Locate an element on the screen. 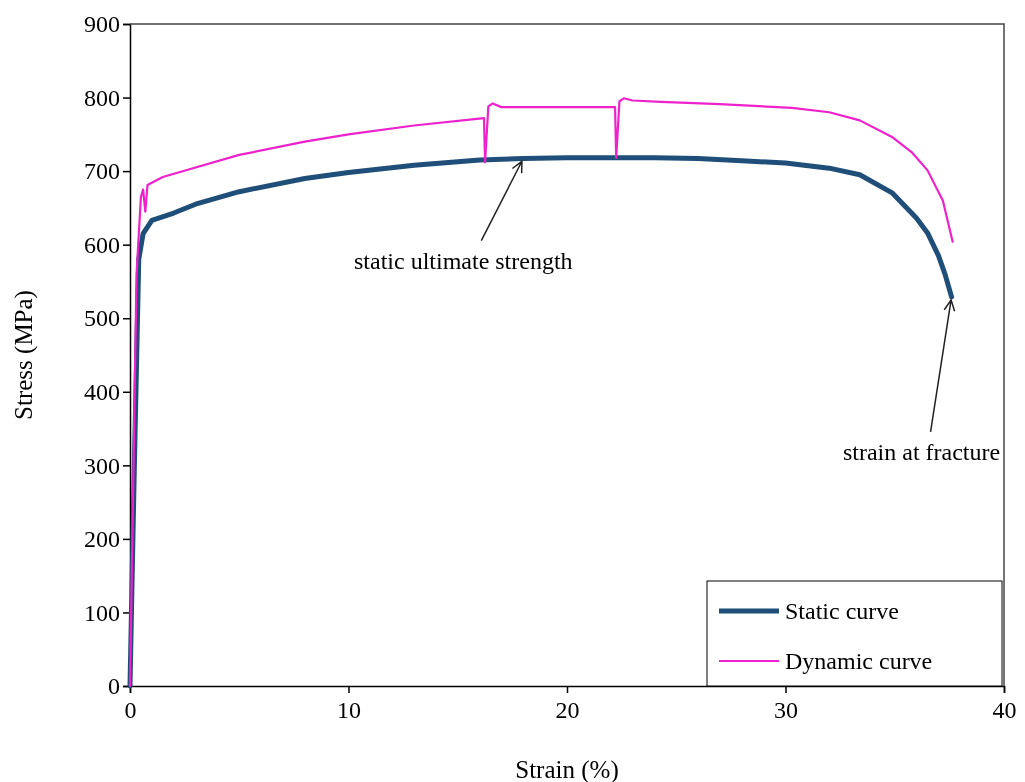 Image resolution: width=1025 pixels, height=782 pixels. y-tick-label: 800 is located at coordinates (102, 97).